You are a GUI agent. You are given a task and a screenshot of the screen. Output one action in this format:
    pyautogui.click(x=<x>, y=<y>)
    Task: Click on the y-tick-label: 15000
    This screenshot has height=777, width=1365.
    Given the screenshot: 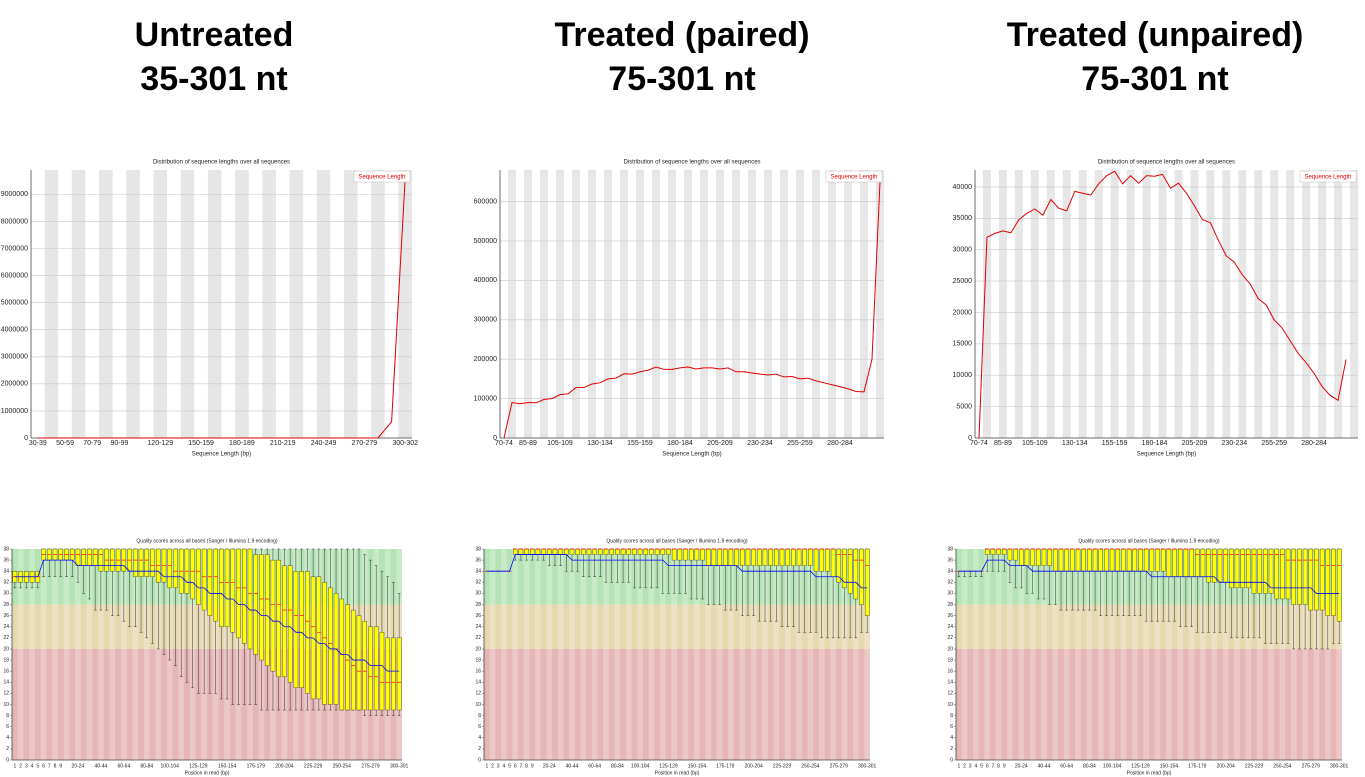 What is the action you would take?
    pyautogui.click(x=963, y=344)
    